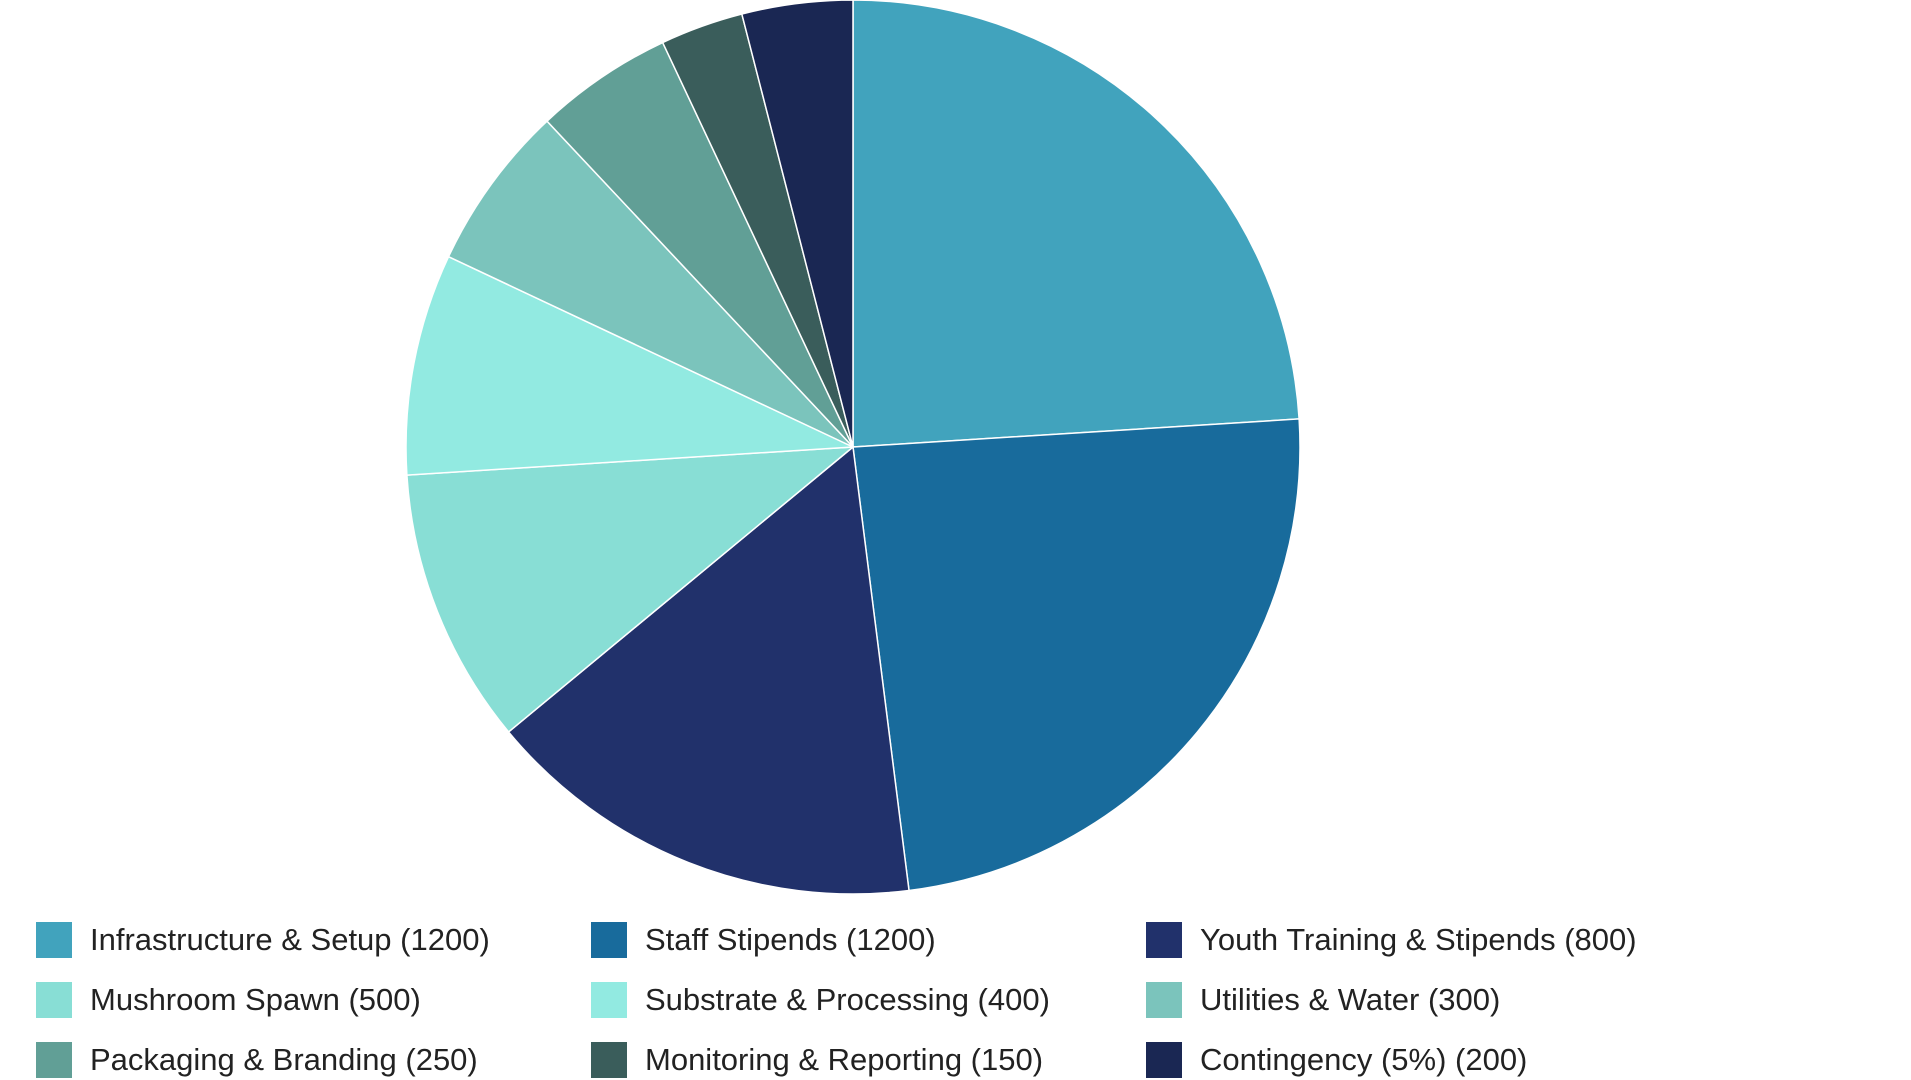 The image size is (1911, 1080). Describe the element at coordinates (1350, 999) in the screenshot. I see `legend-label: Utilities & Water (300)` at that location.